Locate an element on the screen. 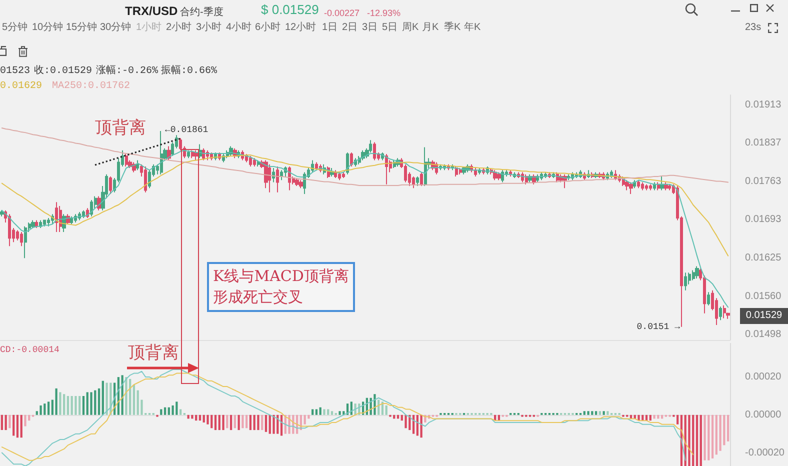 The width and height of the screenshot is (788, 466). text: 6小时 is located at coordinates (268, 28).